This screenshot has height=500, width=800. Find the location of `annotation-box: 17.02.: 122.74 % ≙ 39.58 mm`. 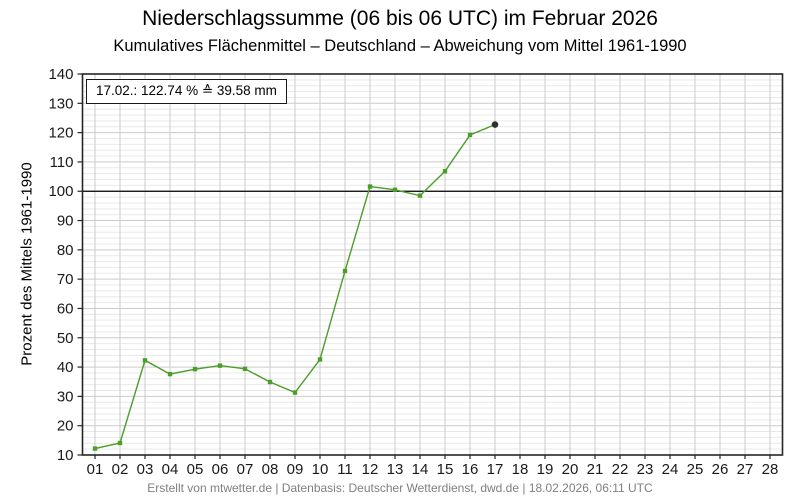

annotation-box: 17.02.: 122.74 % ≙ 39.58 mm is located at coordinates (186, 91).